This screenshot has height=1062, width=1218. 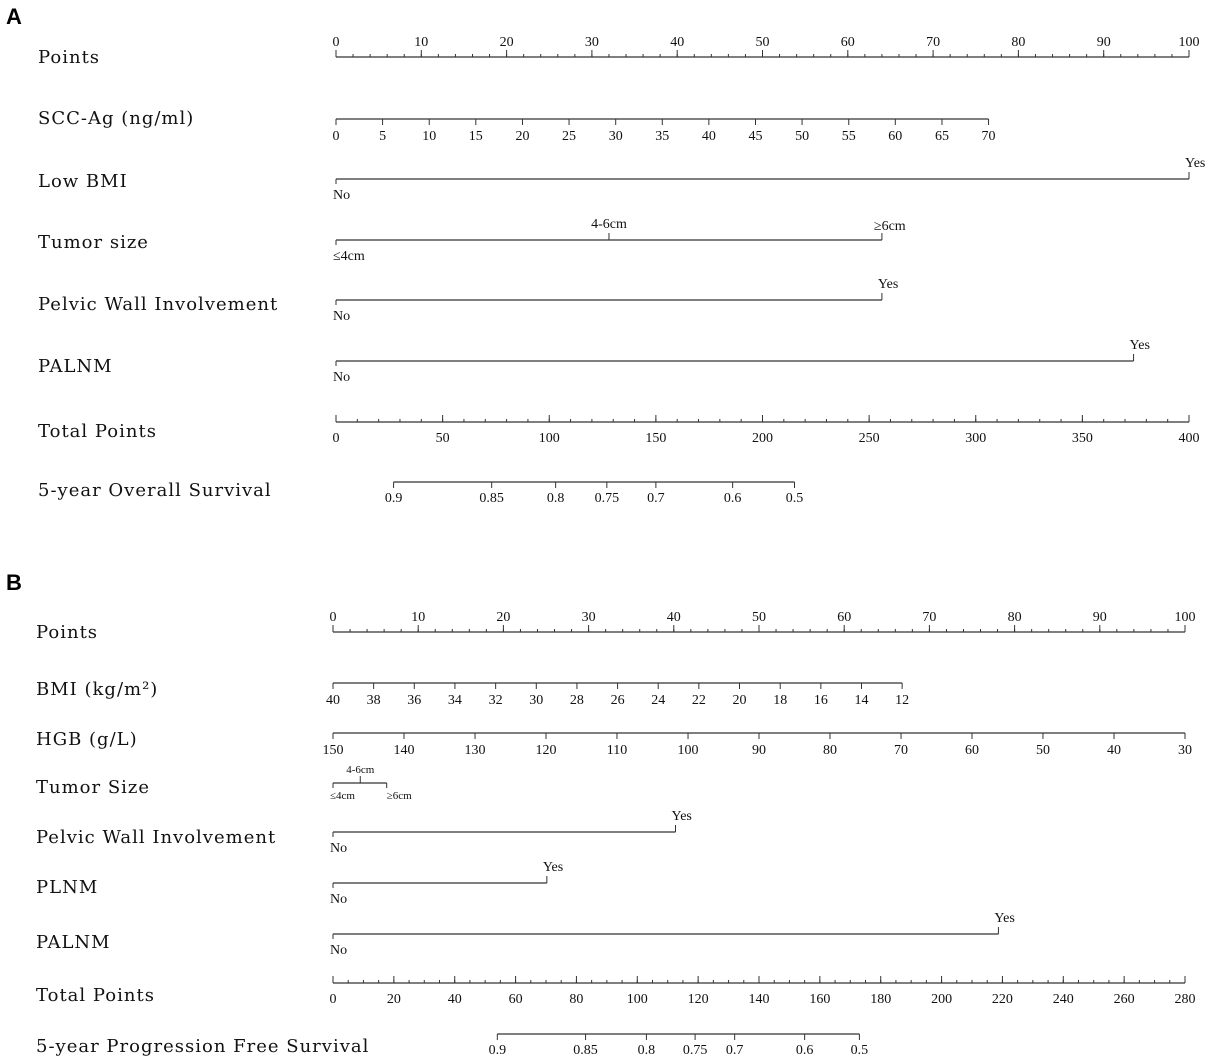 What do you see at coordinates (472, 240) in the screenshot?
I see `nomogram-row: Tumor size ≤4cm 4-6cm ≥6cm` at bounding box center [472, 240].